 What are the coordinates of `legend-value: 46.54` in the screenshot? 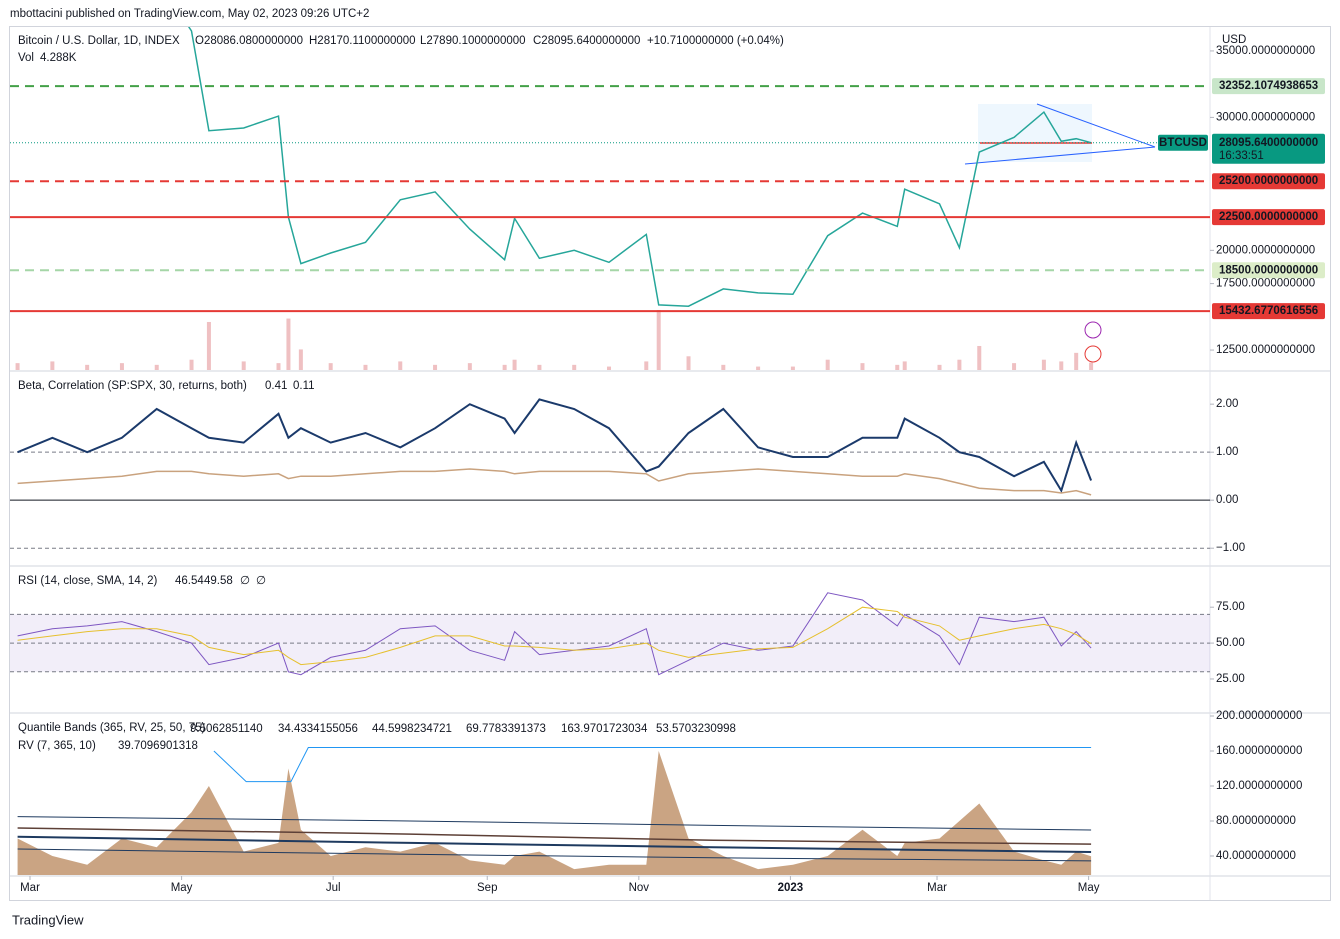 It's located at (189, 581).